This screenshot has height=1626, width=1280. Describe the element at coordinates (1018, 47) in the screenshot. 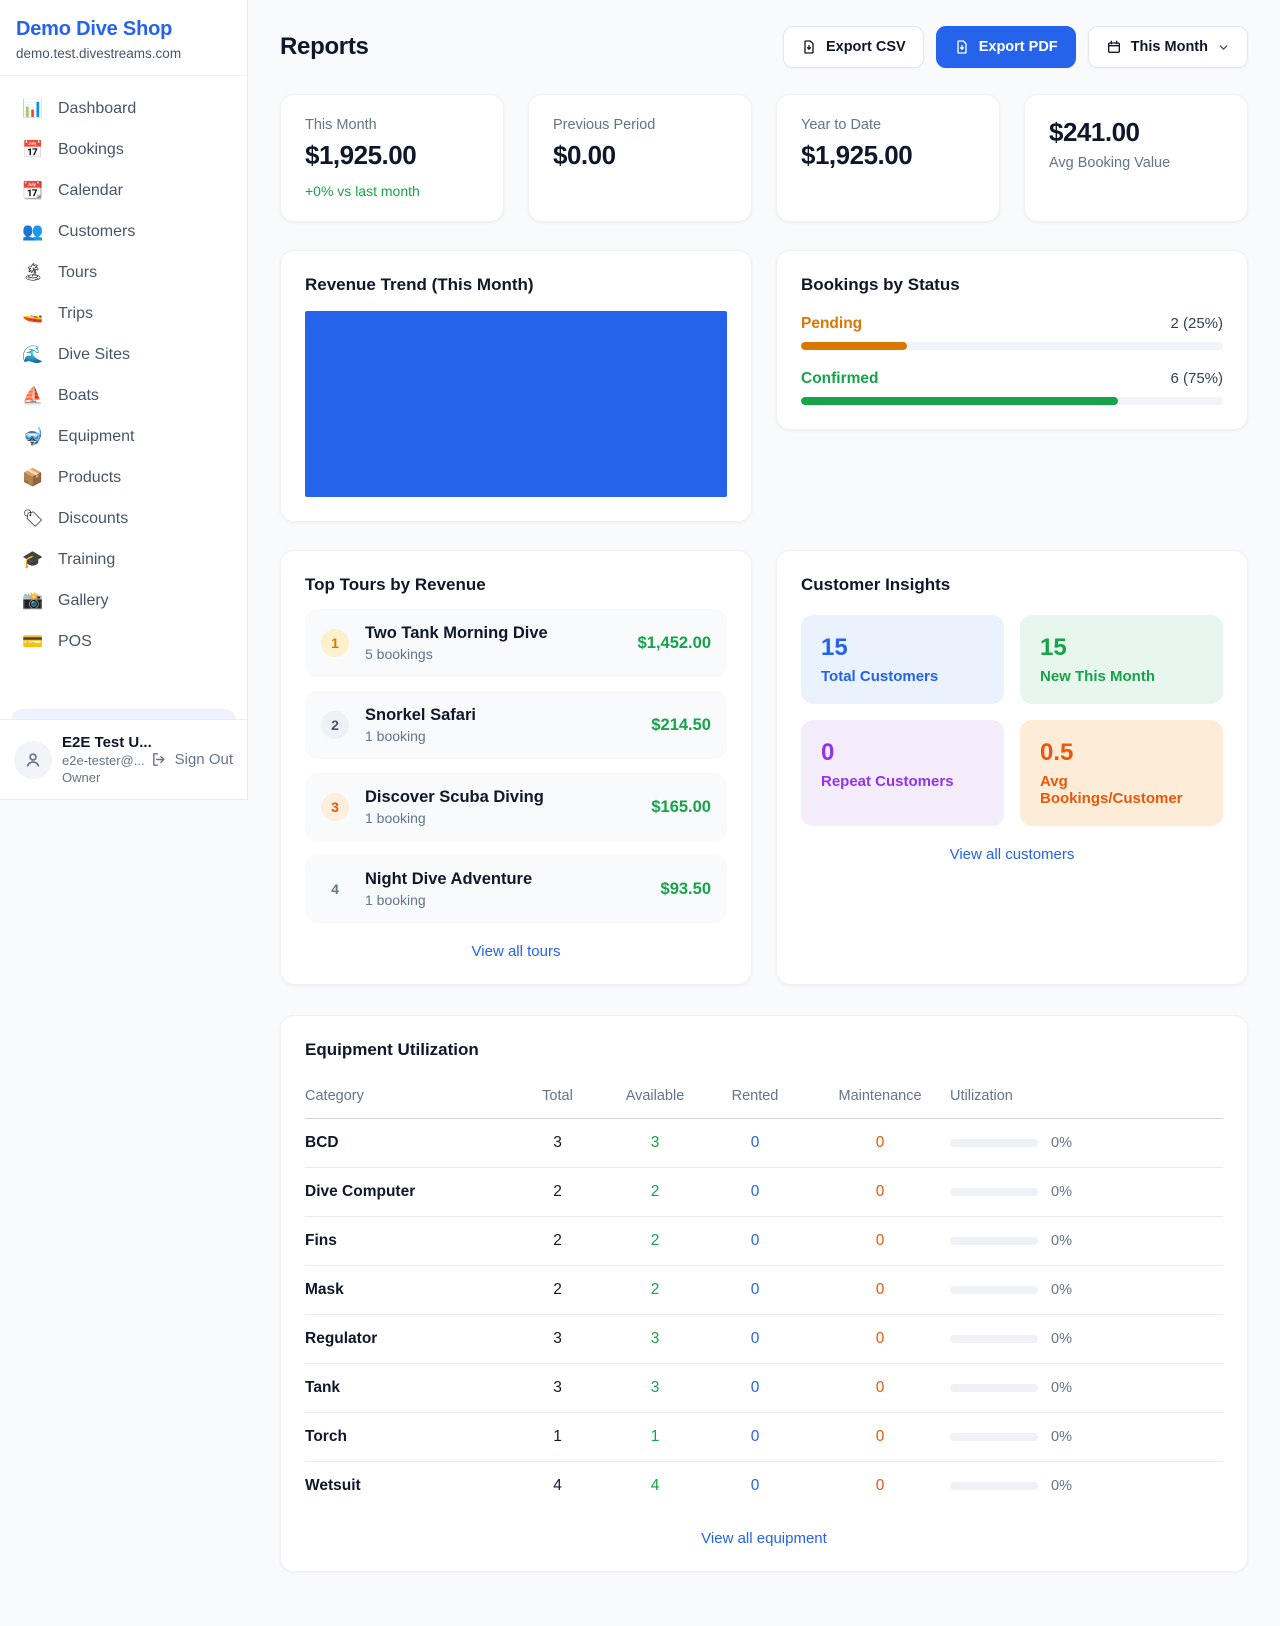

I see `export-pdf-label: Export PDF` at that location.